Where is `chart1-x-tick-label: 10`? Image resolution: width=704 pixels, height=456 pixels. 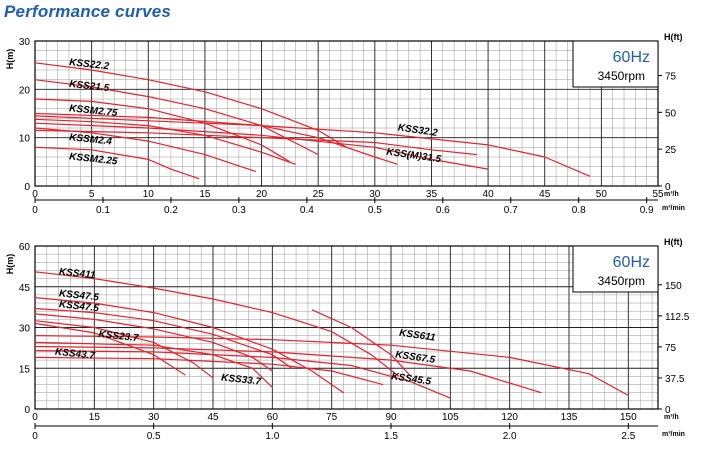 chart1-x-tick-label: 10 is located at coordinates (149, 194).